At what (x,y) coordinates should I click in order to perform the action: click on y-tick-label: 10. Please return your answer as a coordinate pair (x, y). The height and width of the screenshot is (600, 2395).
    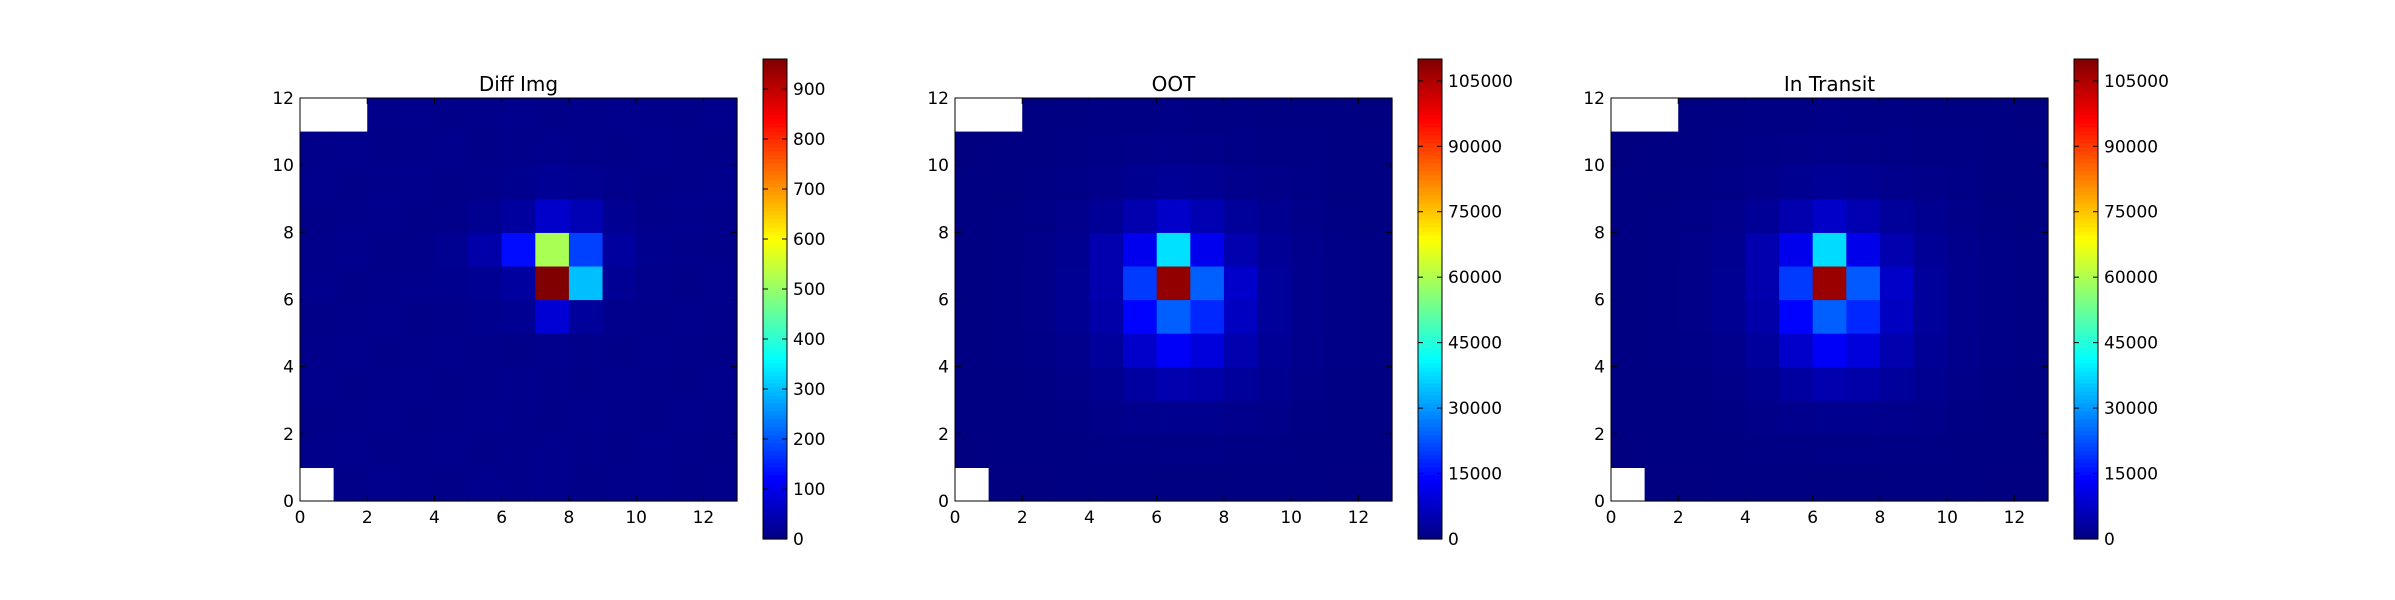
    Looking at the image, I should click on (938, 166).